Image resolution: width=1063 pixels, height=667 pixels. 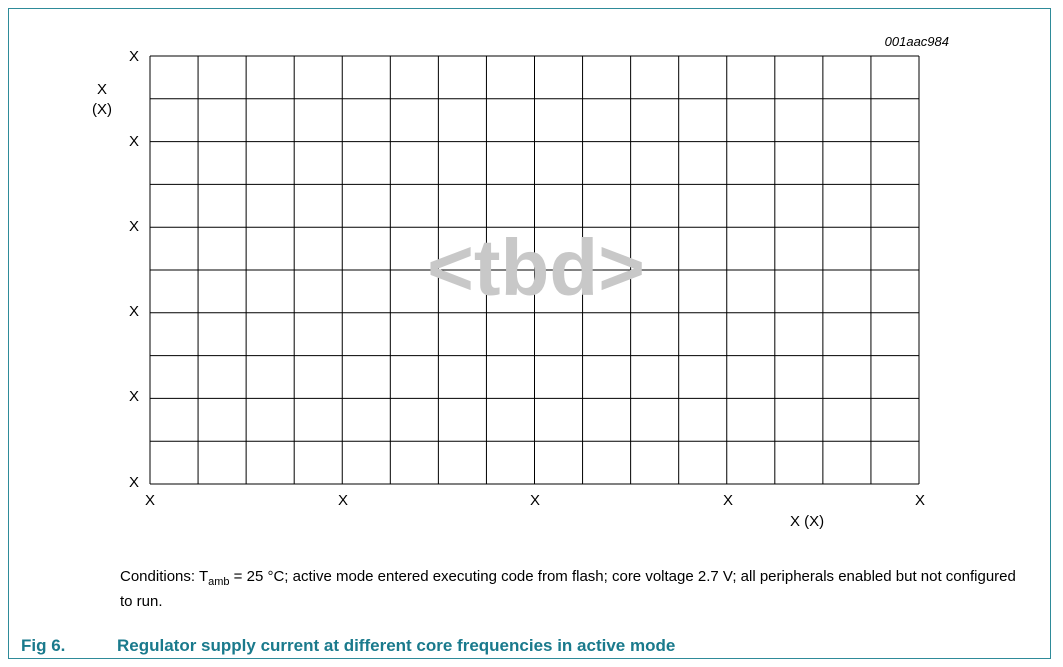 I want to click on y-axis-label-line: X, so click(x=101, y=89).